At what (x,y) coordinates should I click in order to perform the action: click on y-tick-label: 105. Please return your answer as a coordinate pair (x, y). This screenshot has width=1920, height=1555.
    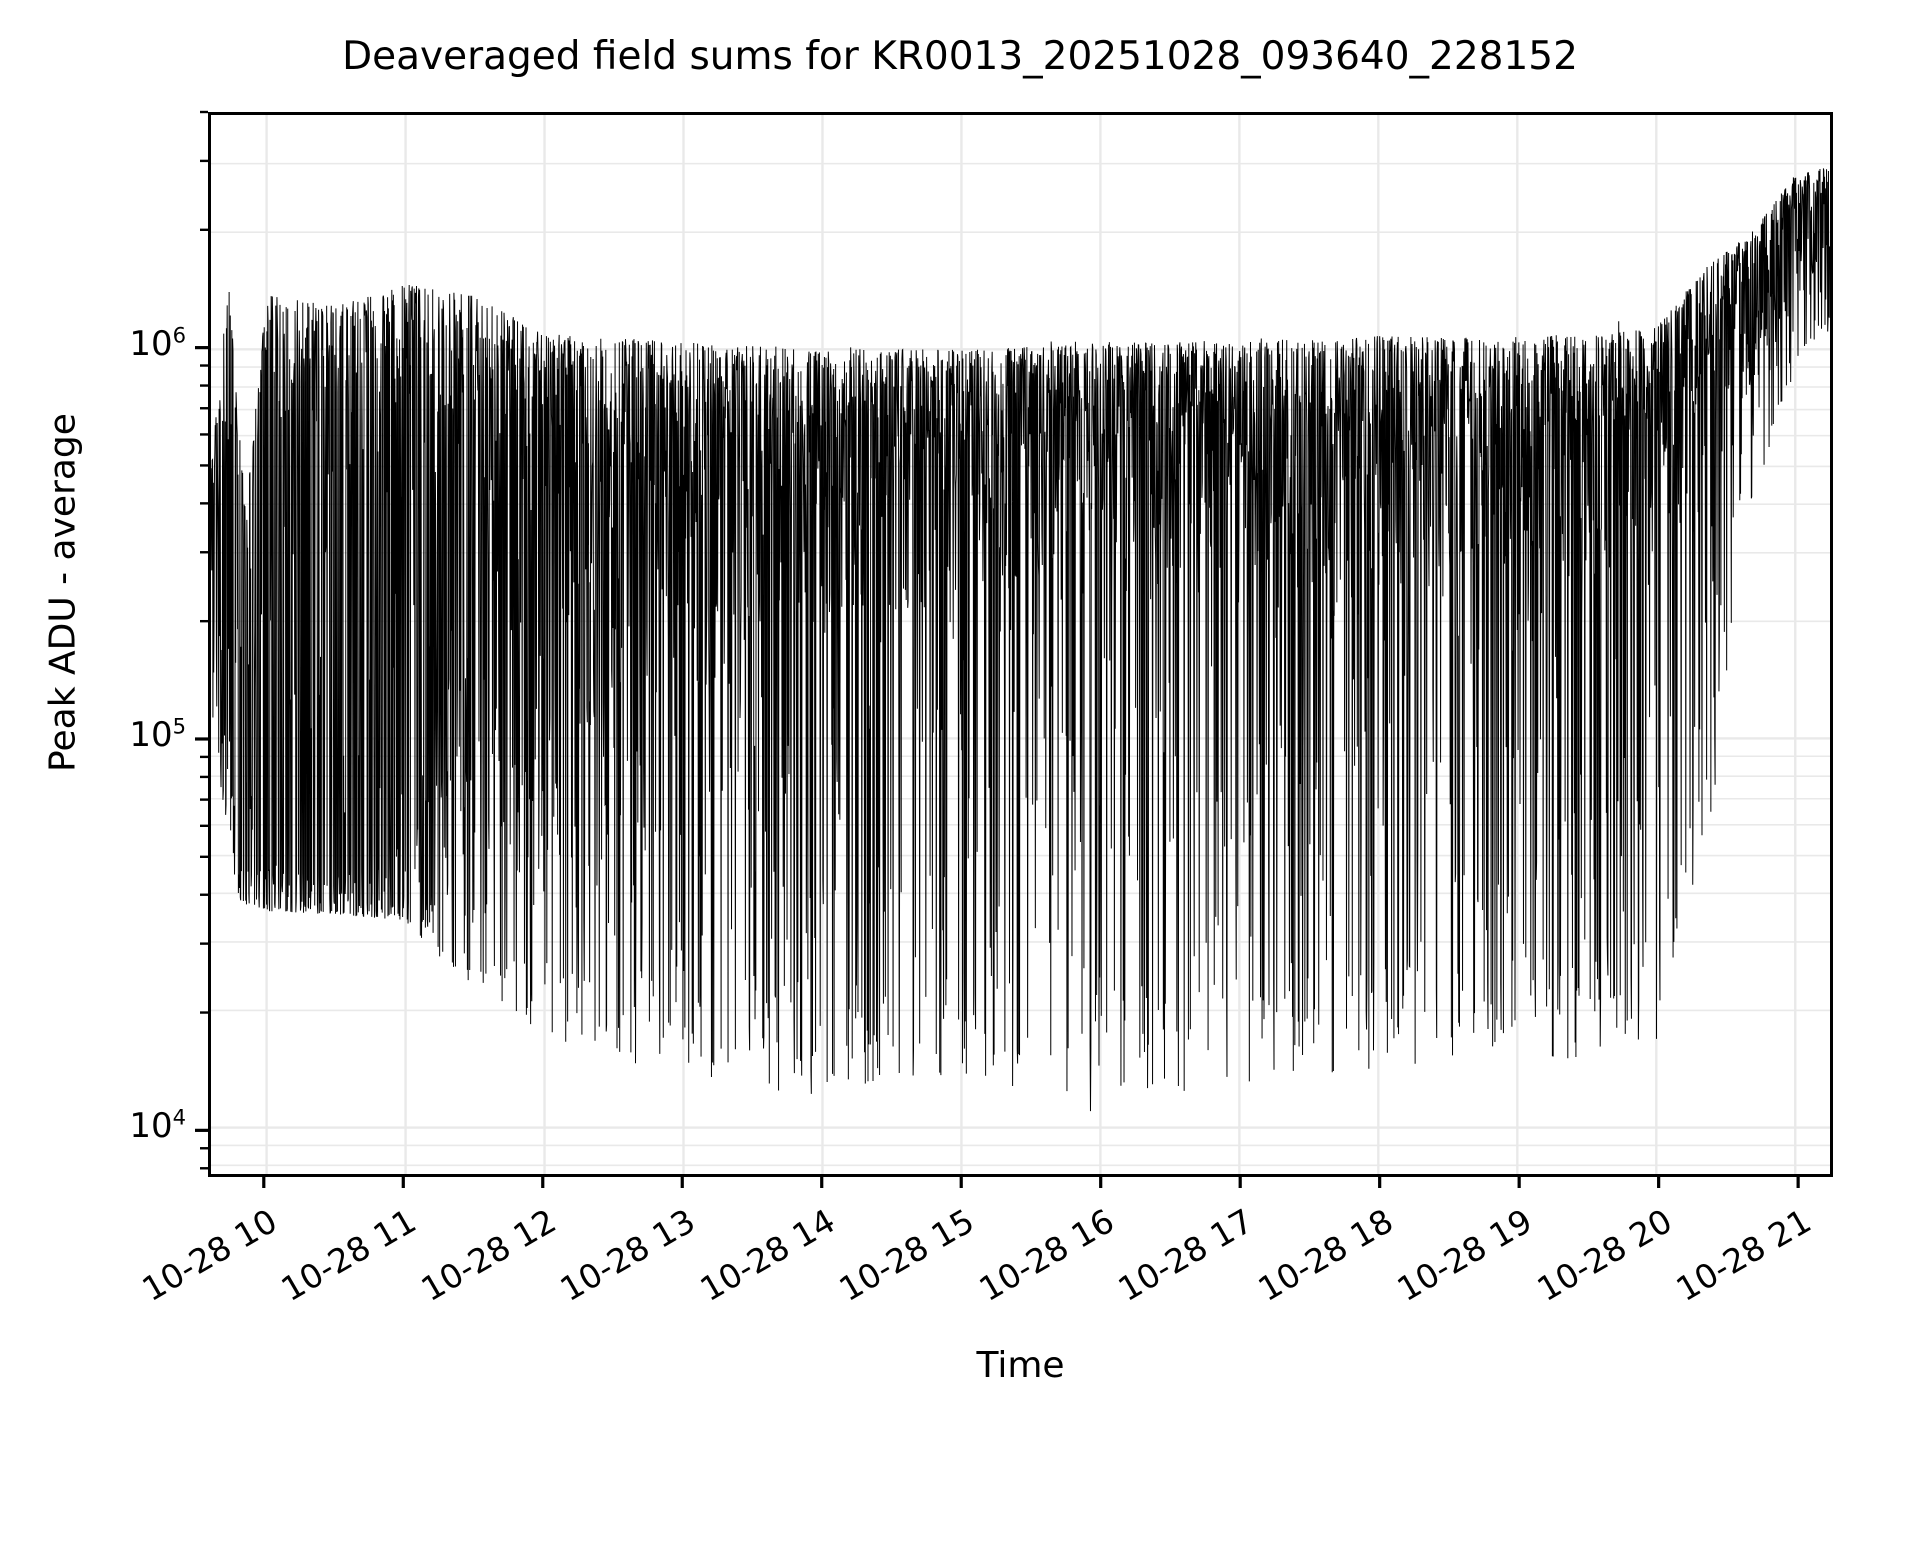
    Looking at the image, I should click on (93, 735).